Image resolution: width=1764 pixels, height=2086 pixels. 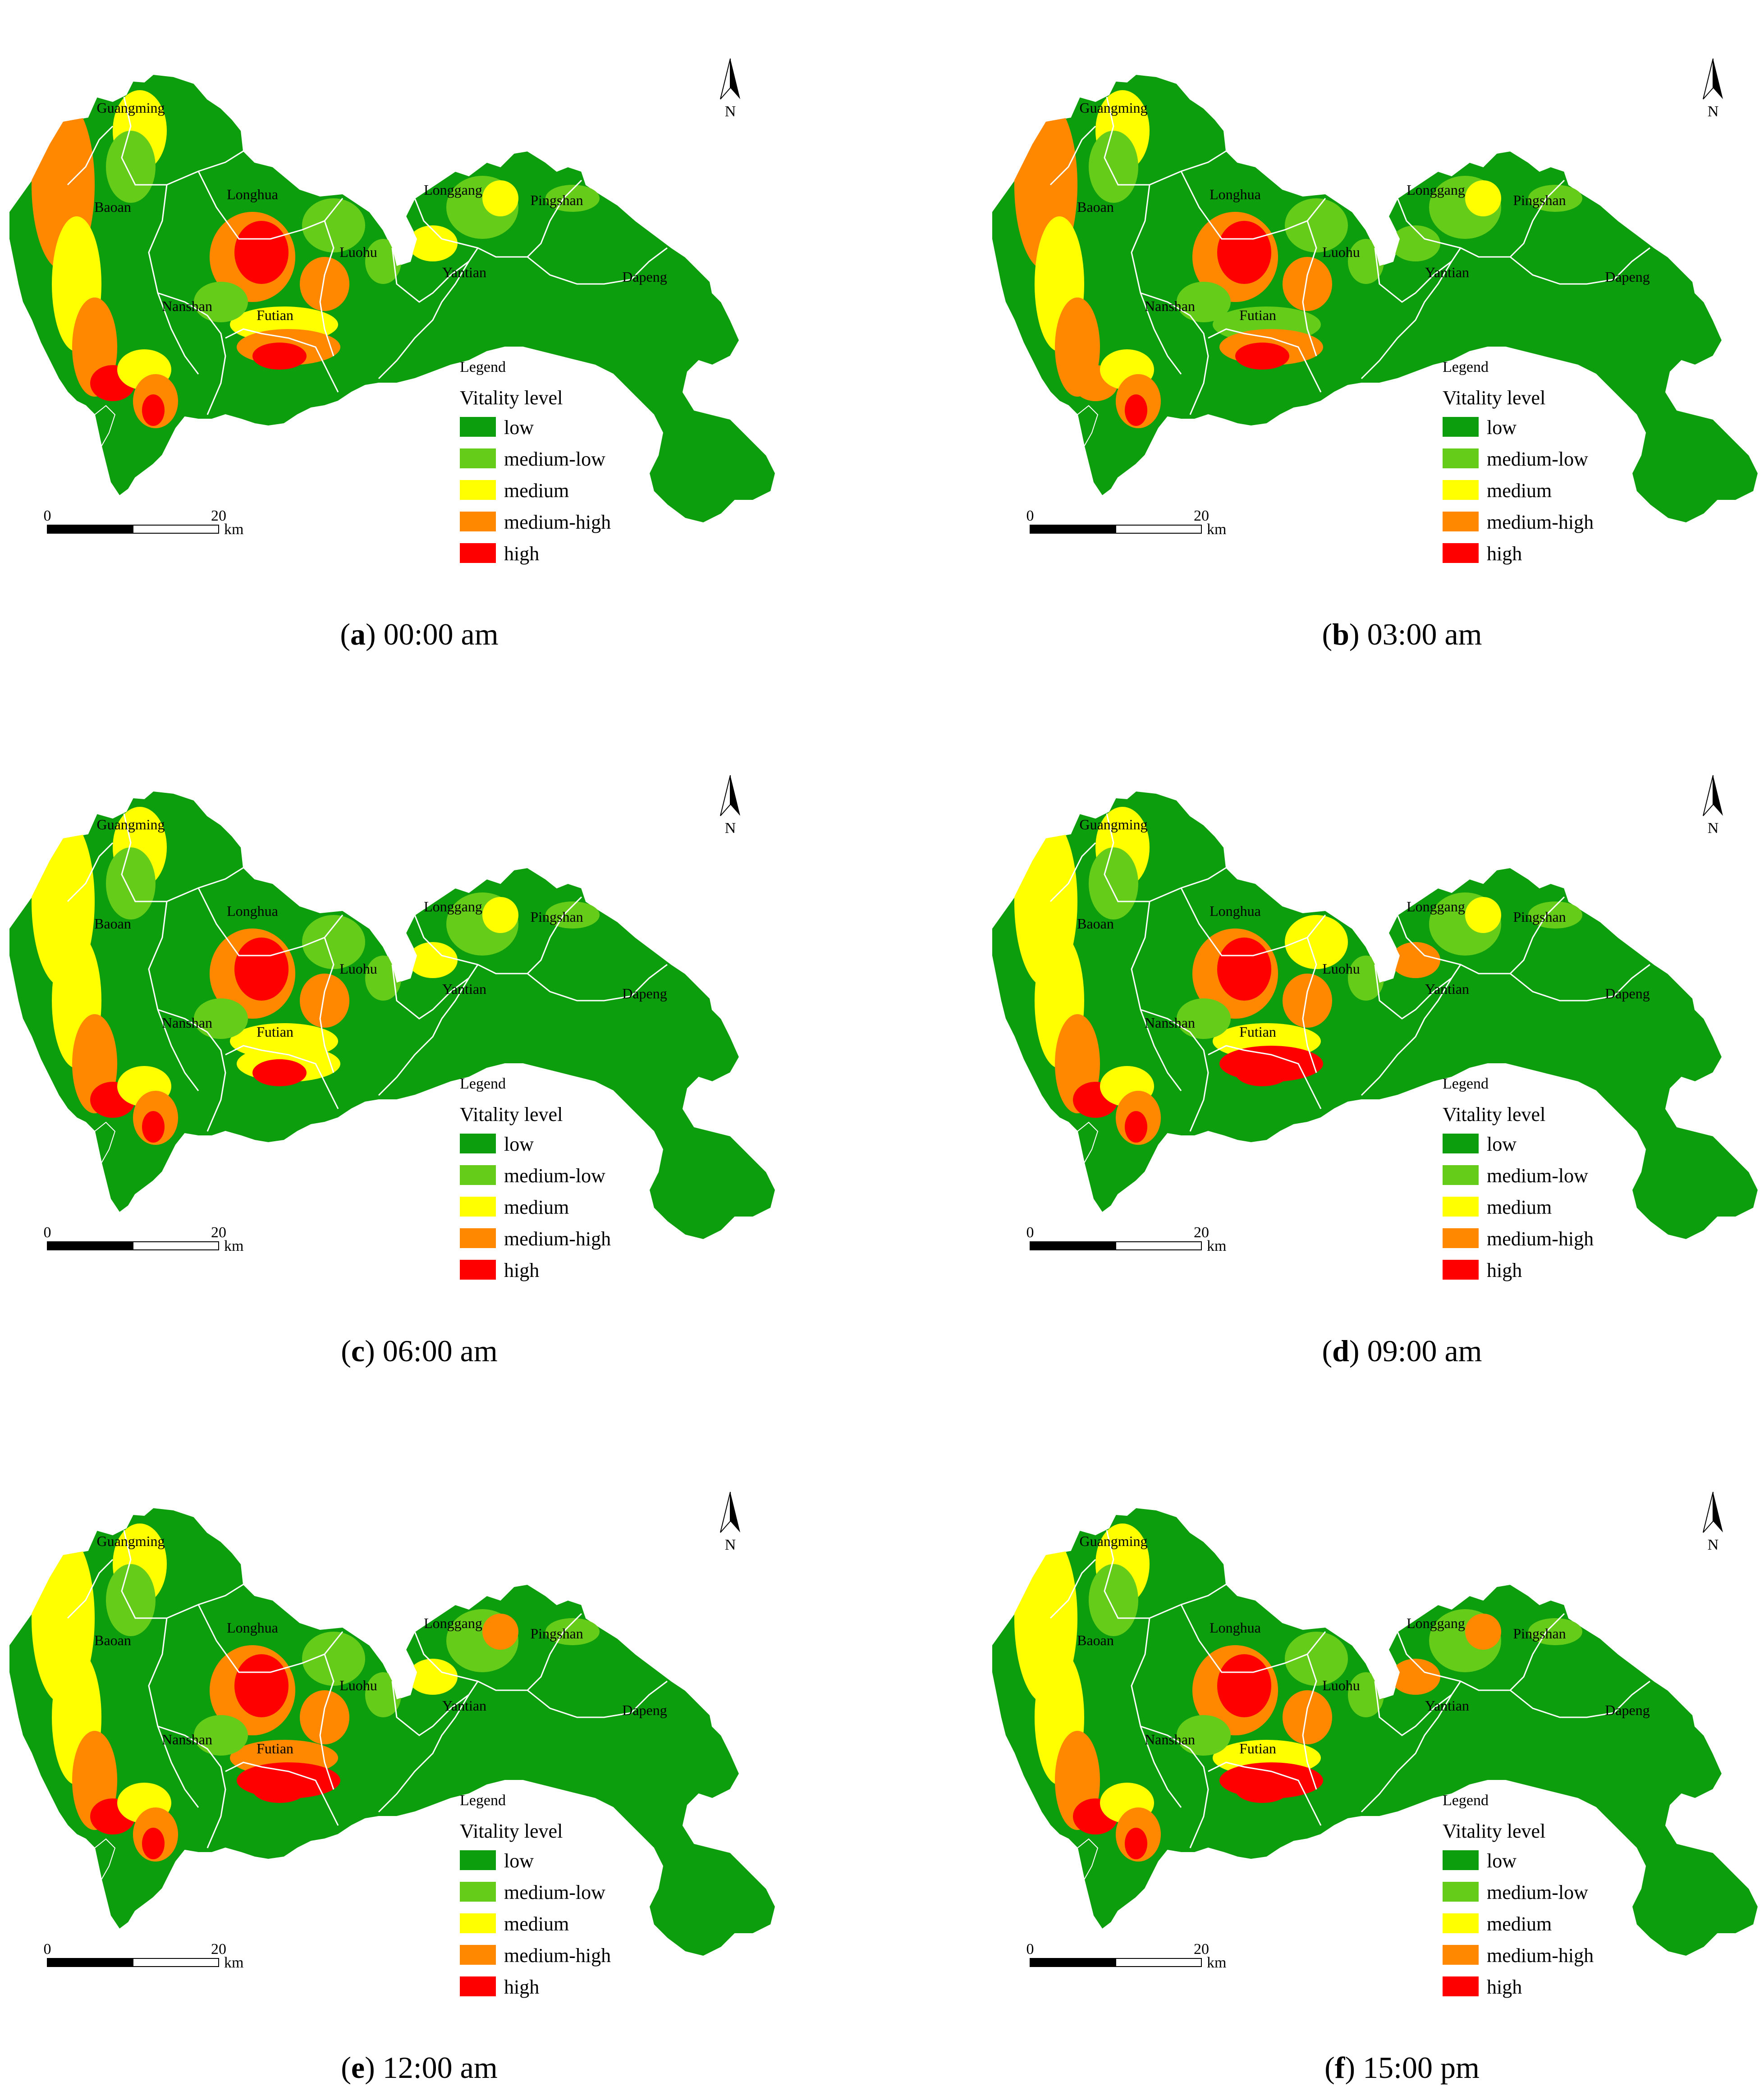 What do you see at coordinates (1714, 829) in the screenshot?
I see `north-label: N` at bounding box center [1714, 829].